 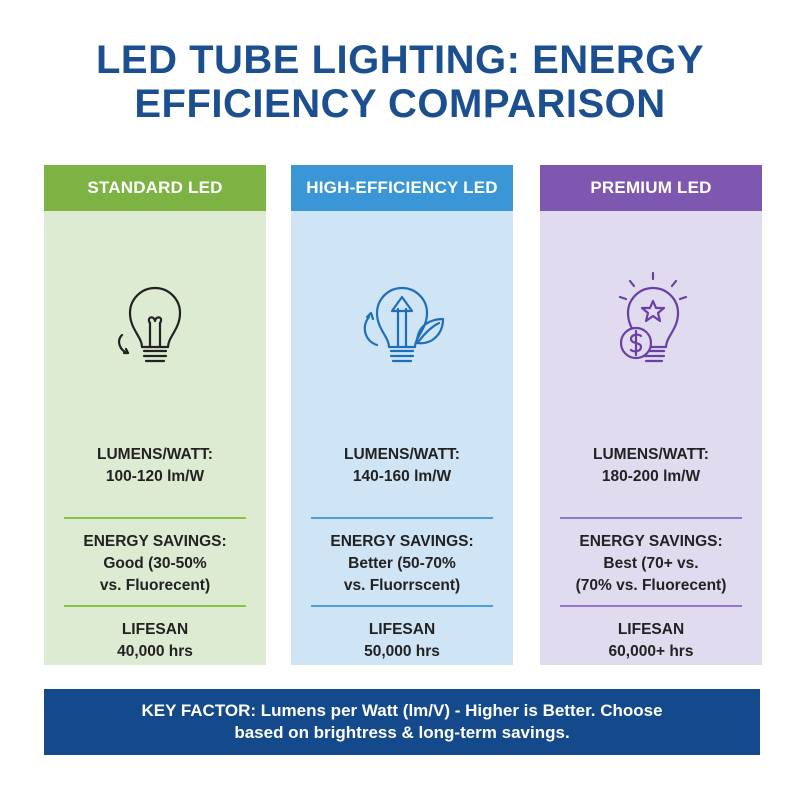 What do you see at coordinates (651, 641) in the screenshot?
I see `lifespan-section-premium: LIFESAN 60,000+ hrs` at bounding box center [651, 641].